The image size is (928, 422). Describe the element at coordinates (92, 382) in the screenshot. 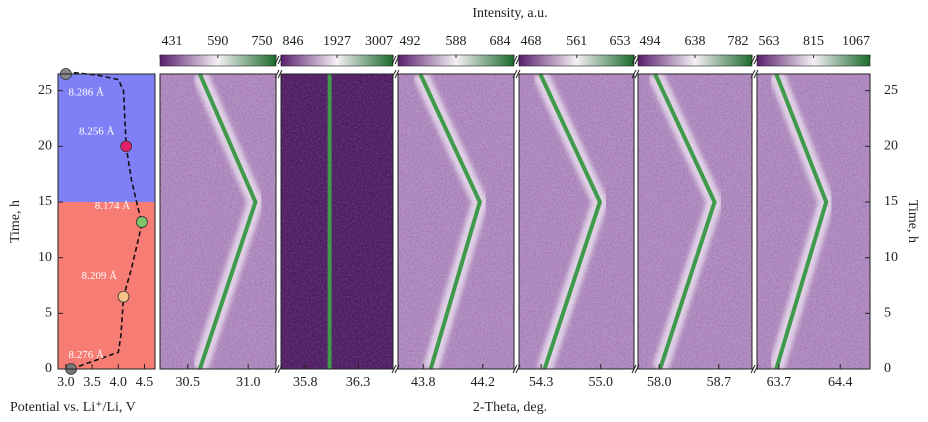

I see `x-tick-label: 3.5` at that location.